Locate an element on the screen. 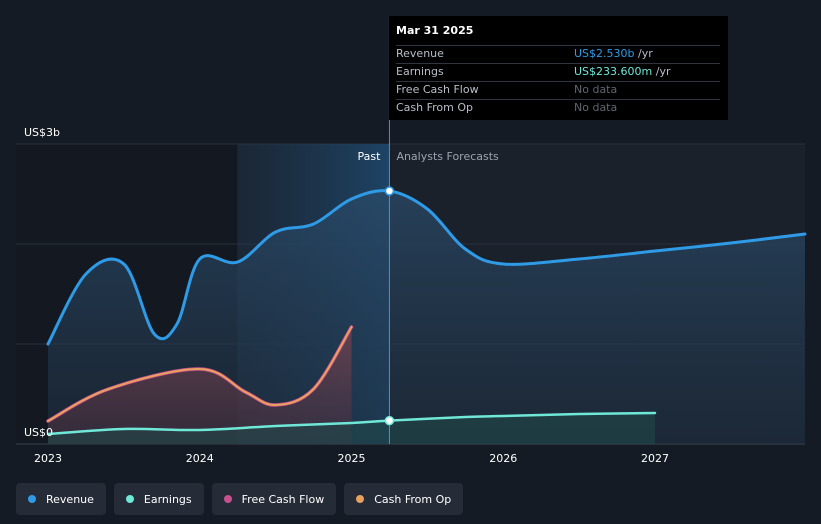  cash-from-op-area is located at coordinates (200, 385).